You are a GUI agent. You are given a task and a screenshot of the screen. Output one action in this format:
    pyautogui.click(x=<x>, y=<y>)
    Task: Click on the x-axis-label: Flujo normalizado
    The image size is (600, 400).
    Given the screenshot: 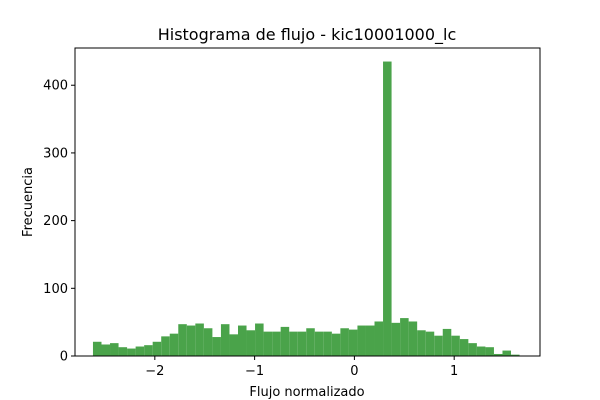 What is the action you would take?
    pyautogui.click(x=306, y=392)
    